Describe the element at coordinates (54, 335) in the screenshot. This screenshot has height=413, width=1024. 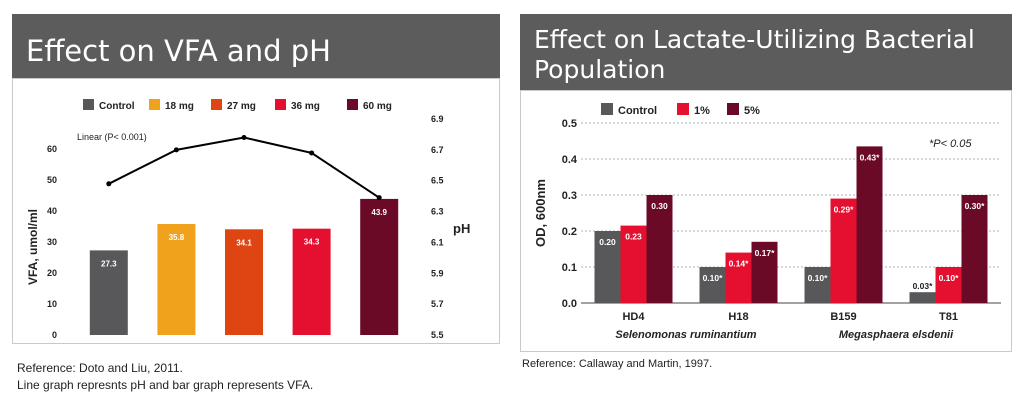
I see `left-y-tick: 0` at that location.